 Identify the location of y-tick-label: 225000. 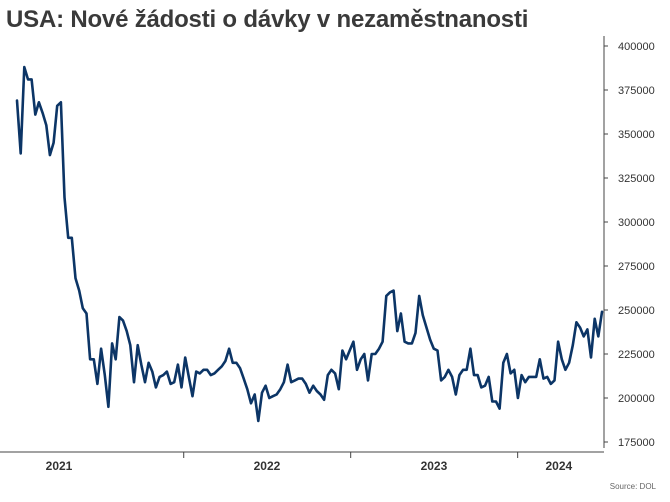
(636, 355).